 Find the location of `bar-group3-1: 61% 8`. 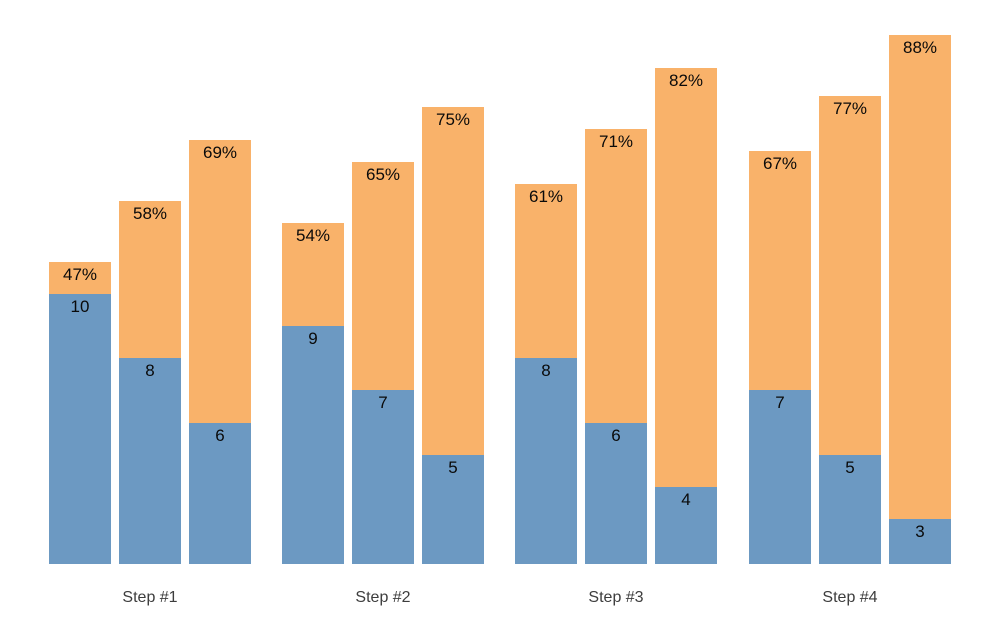

bar-group3-1: 61% 8 is located at coordinates (546, 374).